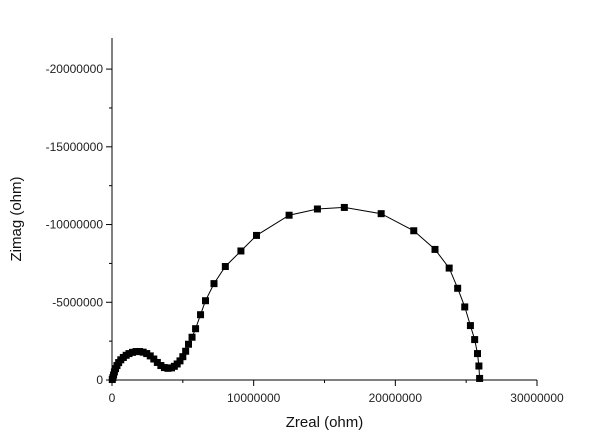 The height and width of the screenshot is (445, 600). What do you see at coordinates (396, 398) in the screenshot?
I see `x-tick-label: 20000000` at bounding box center [396, 398].